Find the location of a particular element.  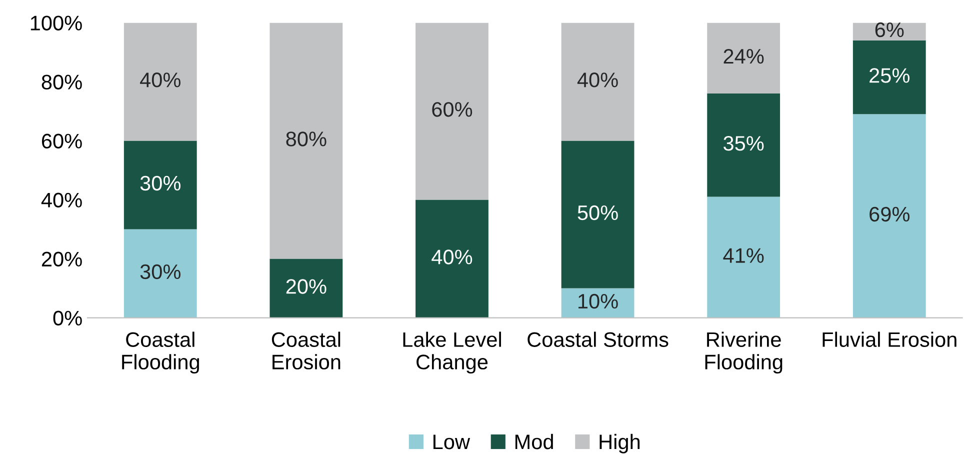

data-label: 41% is located at coordinates (743, 255).